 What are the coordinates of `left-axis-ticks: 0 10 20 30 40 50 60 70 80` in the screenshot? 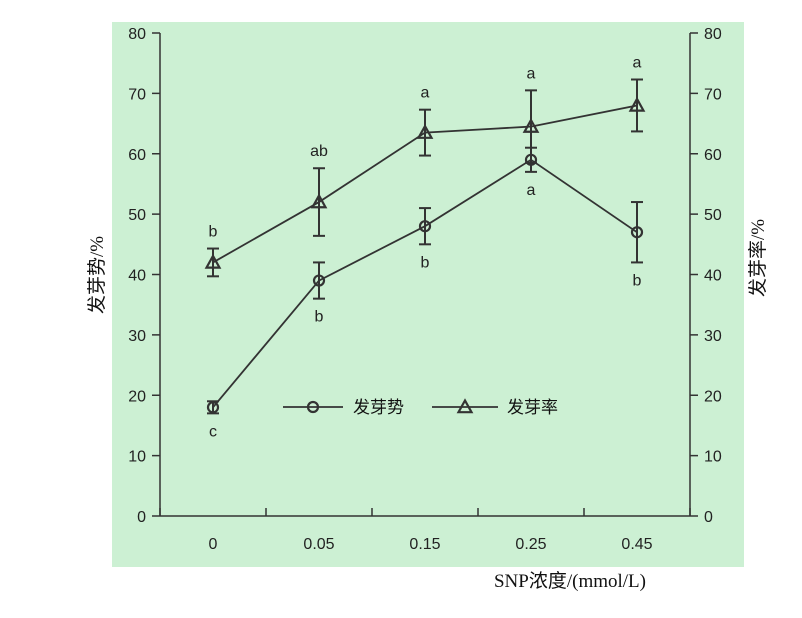 It's located at (144, 276).